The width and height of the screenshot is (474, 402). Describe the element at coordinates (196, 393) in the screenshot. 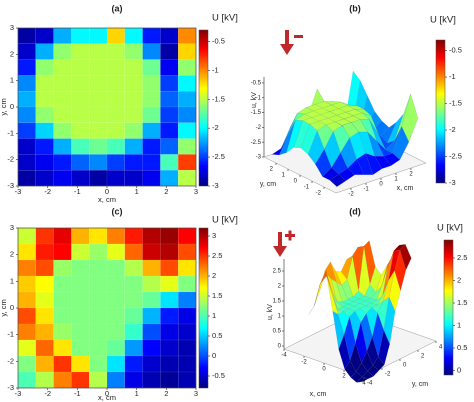

I see `x-tick-label: 3` at that location.